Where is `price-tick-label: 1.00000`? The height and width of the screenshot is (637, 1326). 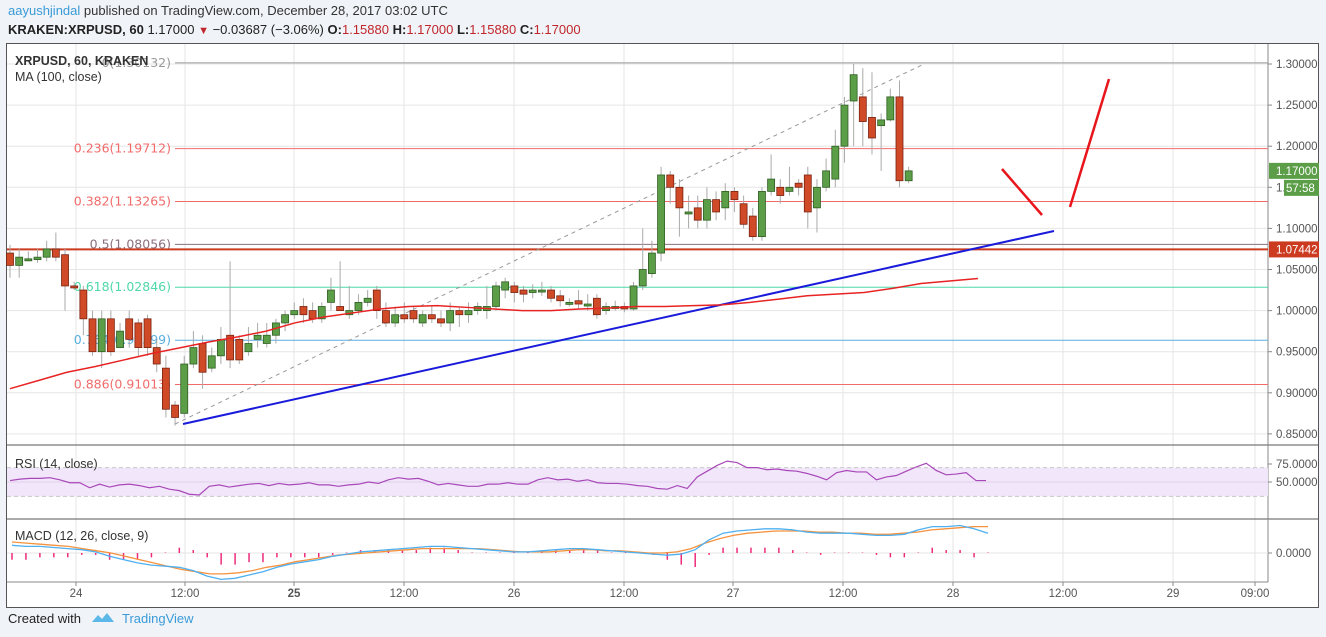 price-tick-label: 1.00000 is located at coordinates (1297, 312).